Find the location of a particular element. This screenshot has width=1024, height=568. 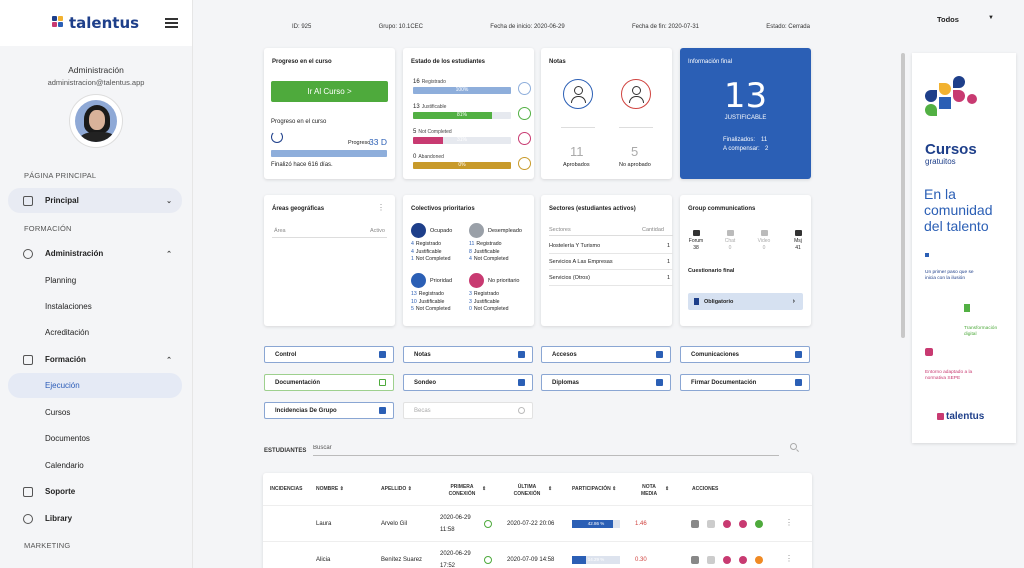

sidebar-item-principal: Principal ⌄ is located at coordinates (95, 200).